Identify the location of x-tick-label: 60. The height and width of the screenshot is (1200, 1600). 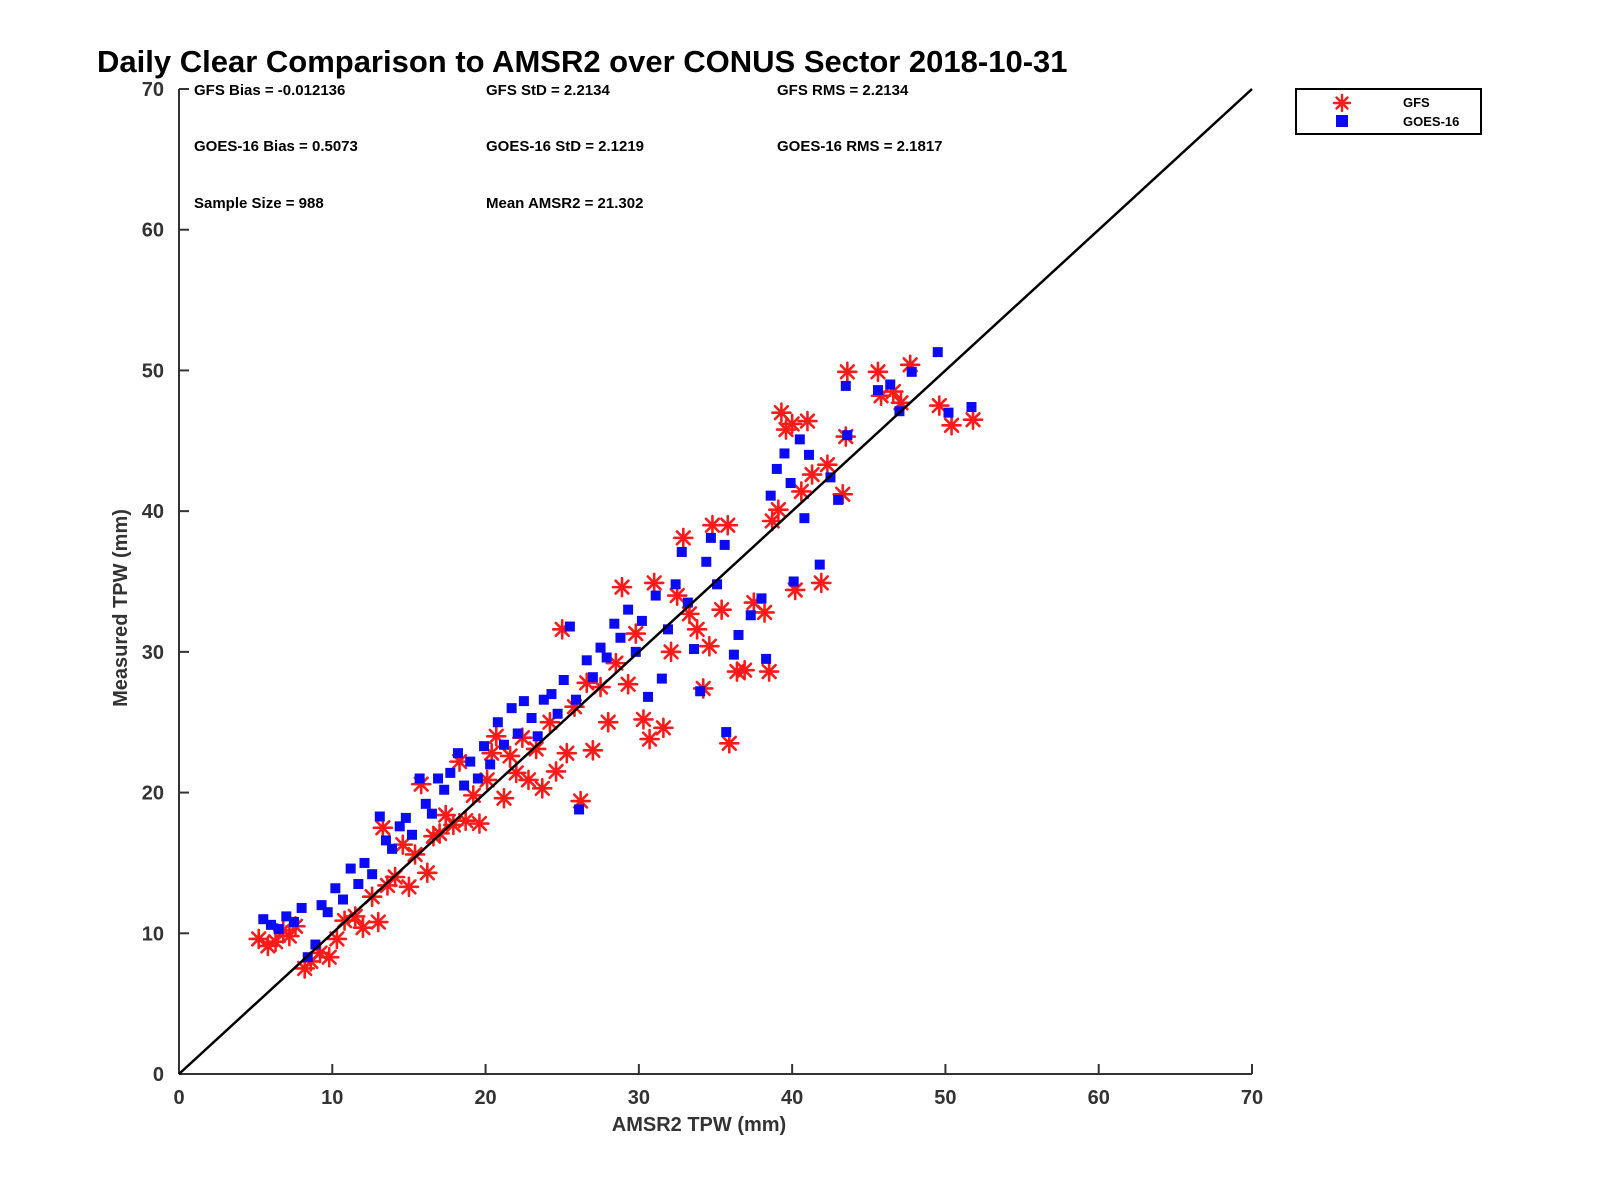
(1099, 1098).